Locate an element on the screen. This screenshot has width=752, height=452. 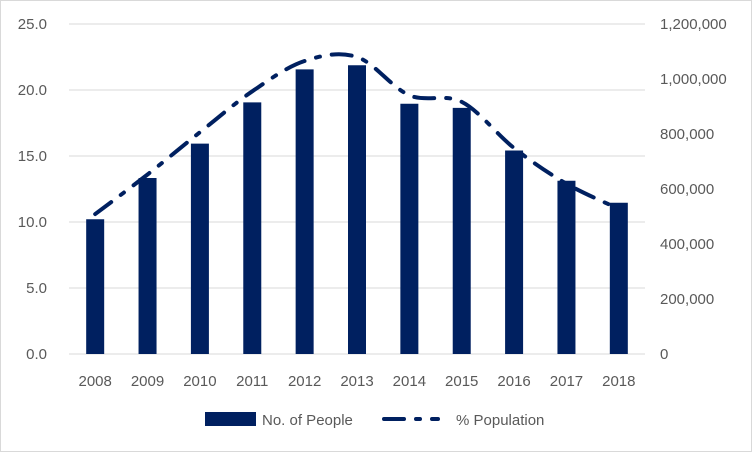
x-axis-tick-label: 2014 is located at coordinates (409, 381).